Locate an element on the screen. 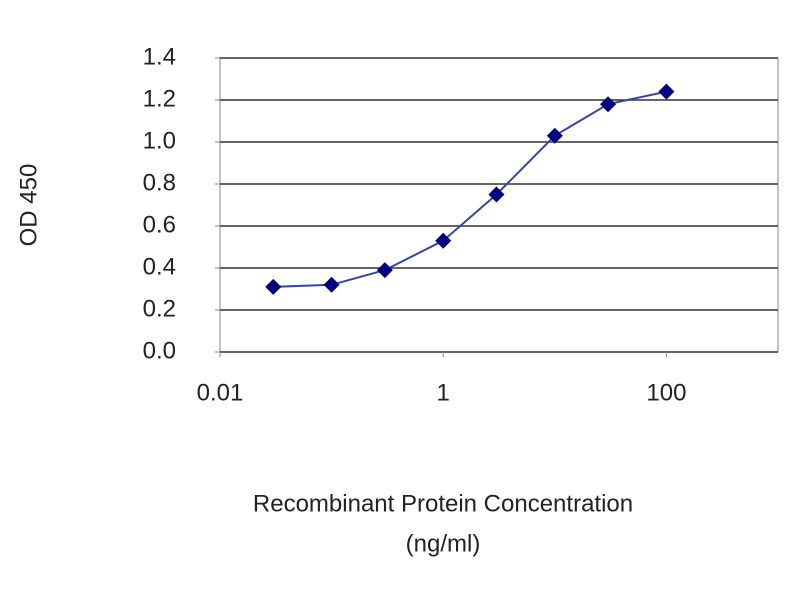  y-tick-label: 1.0 is located at coordinates (159, 140).